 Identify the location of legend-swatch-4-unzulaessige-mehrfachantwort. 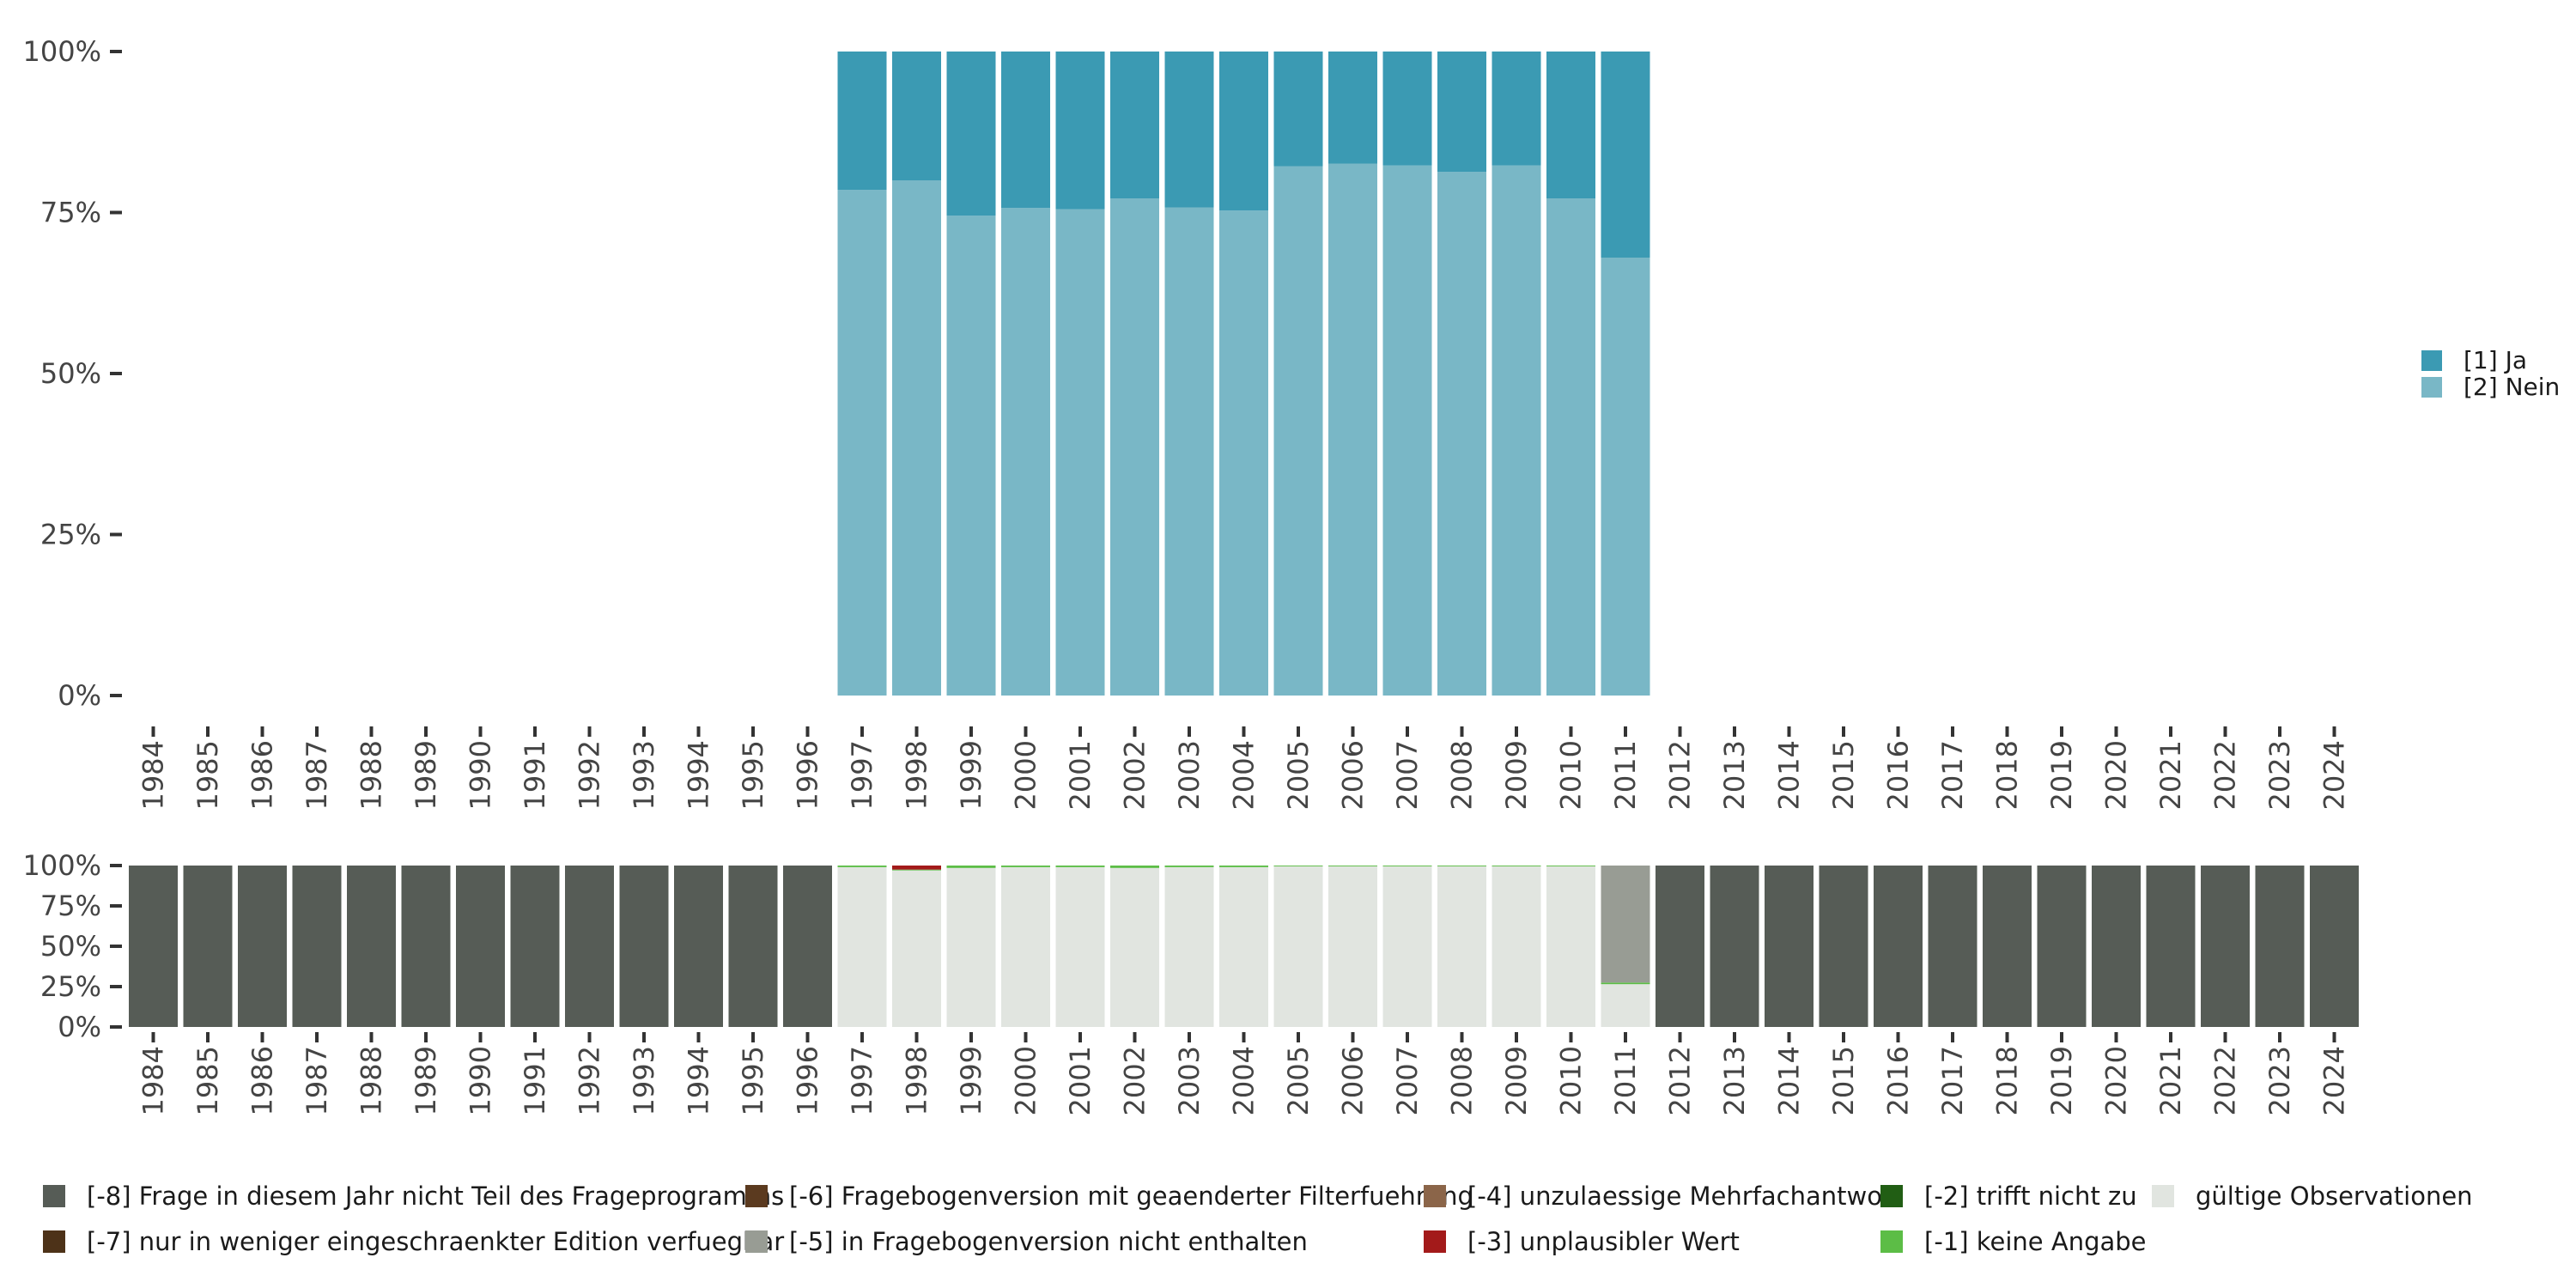
(1435, 1196).